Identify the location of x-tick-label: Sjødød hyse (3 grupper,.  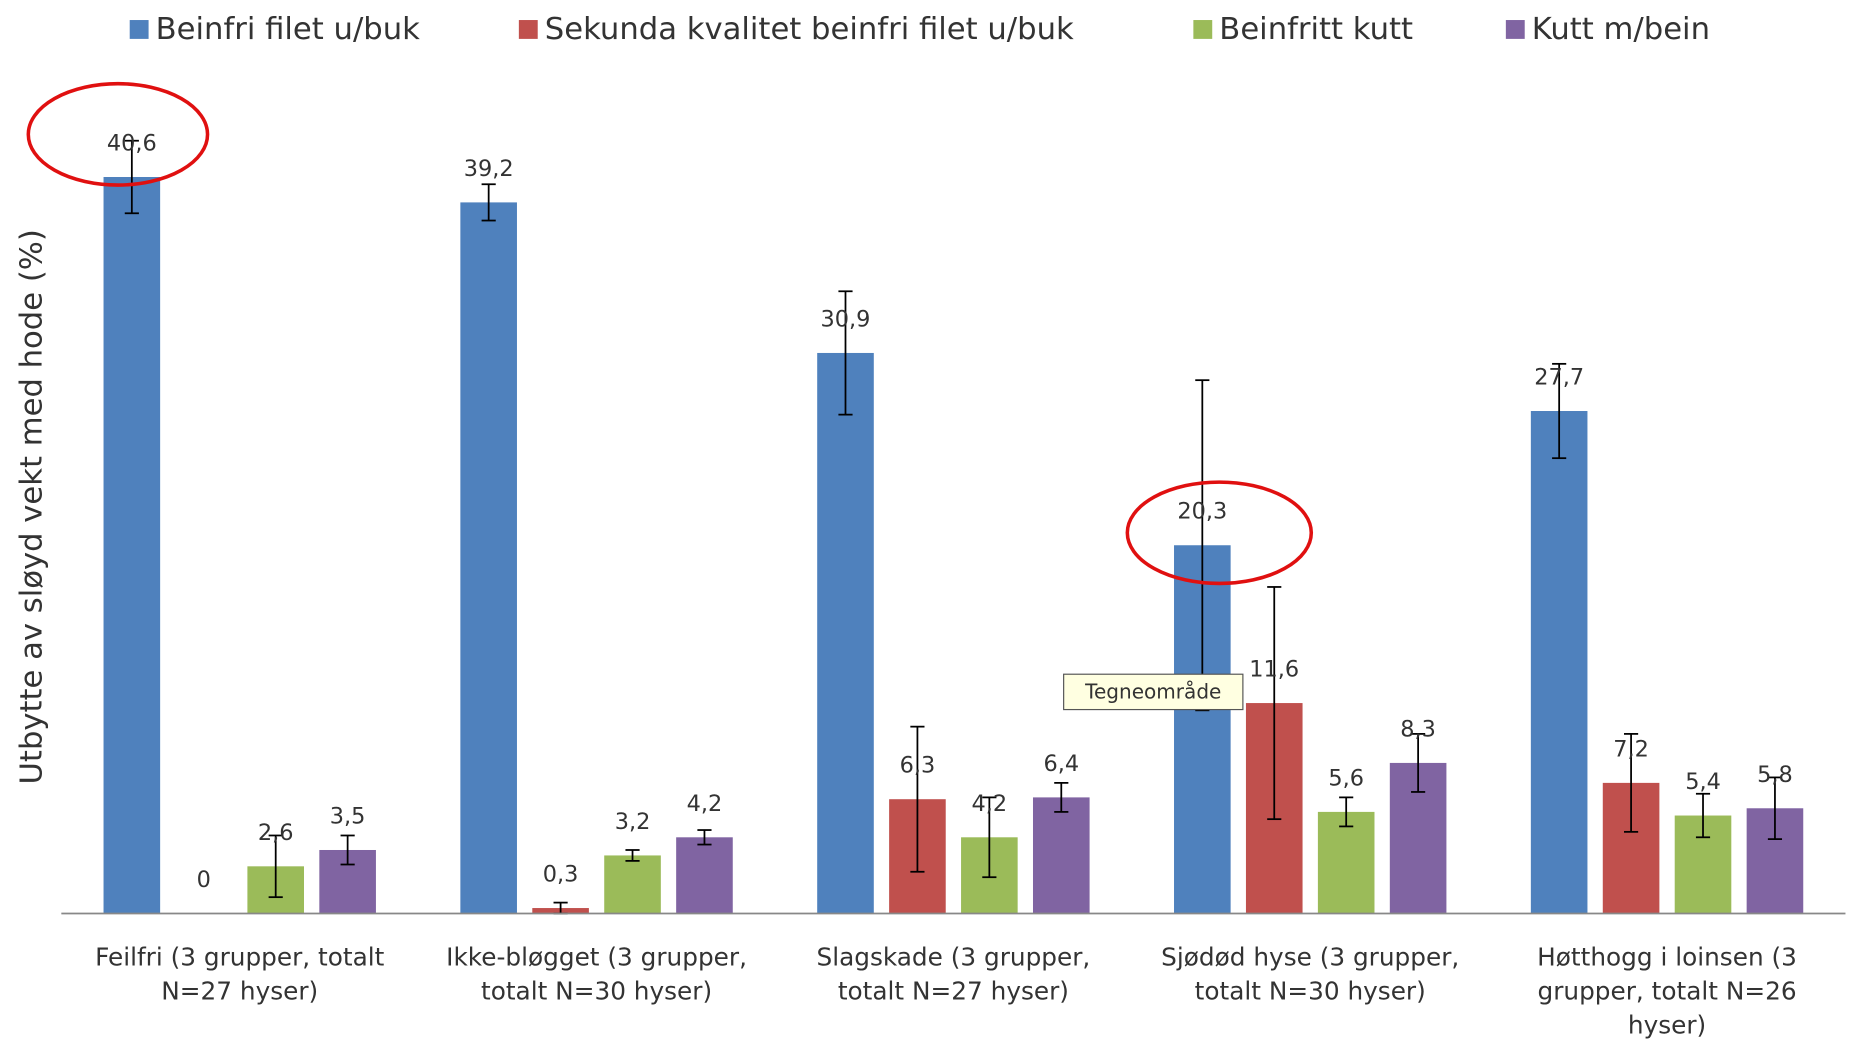
(1310, 956).